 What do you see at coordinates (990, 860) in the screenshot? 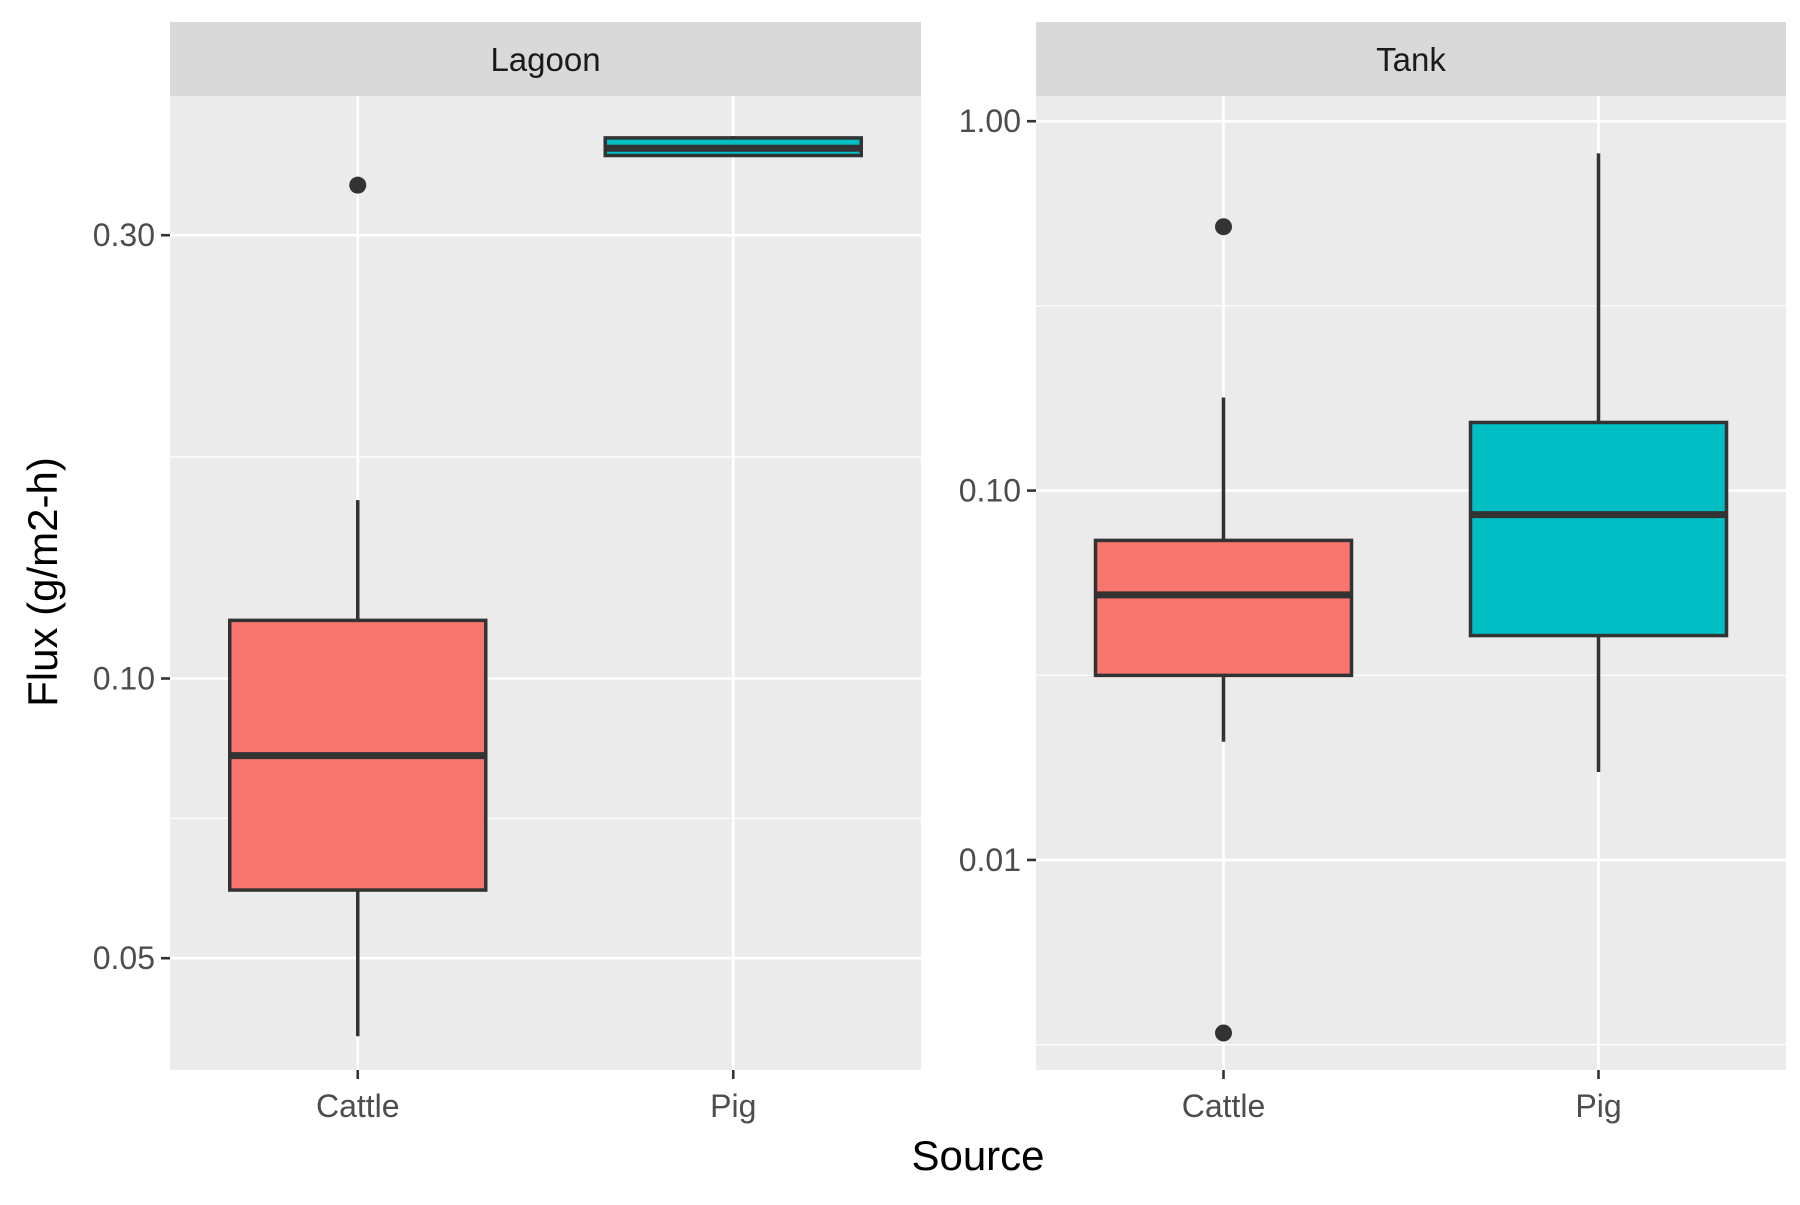
I see `y-tick-label: 0.01` at bounding box center [990, 860].